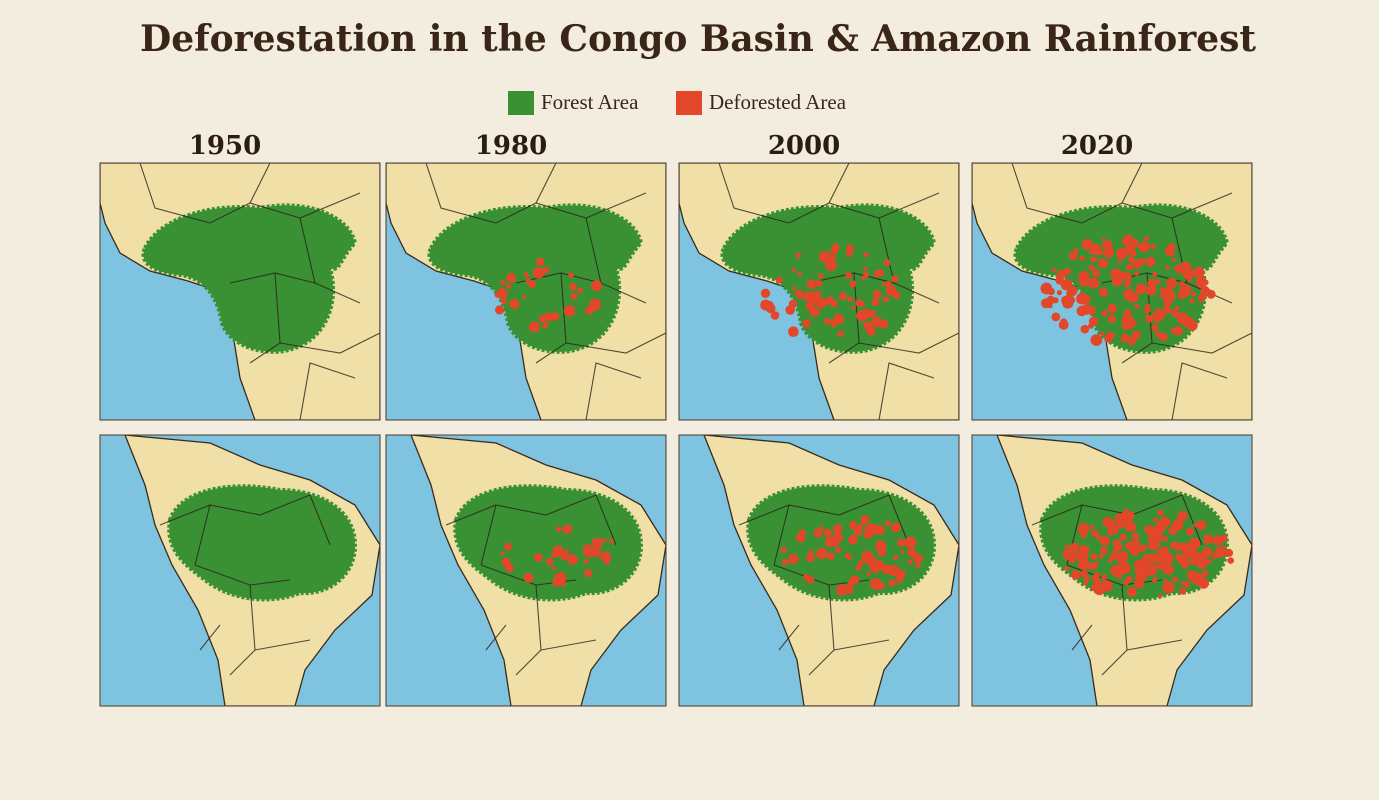 This screenshot has width=1379, height=800. Describe the element at coordinates (526, 570) in the screenshot. I see `map-panel` at that location.